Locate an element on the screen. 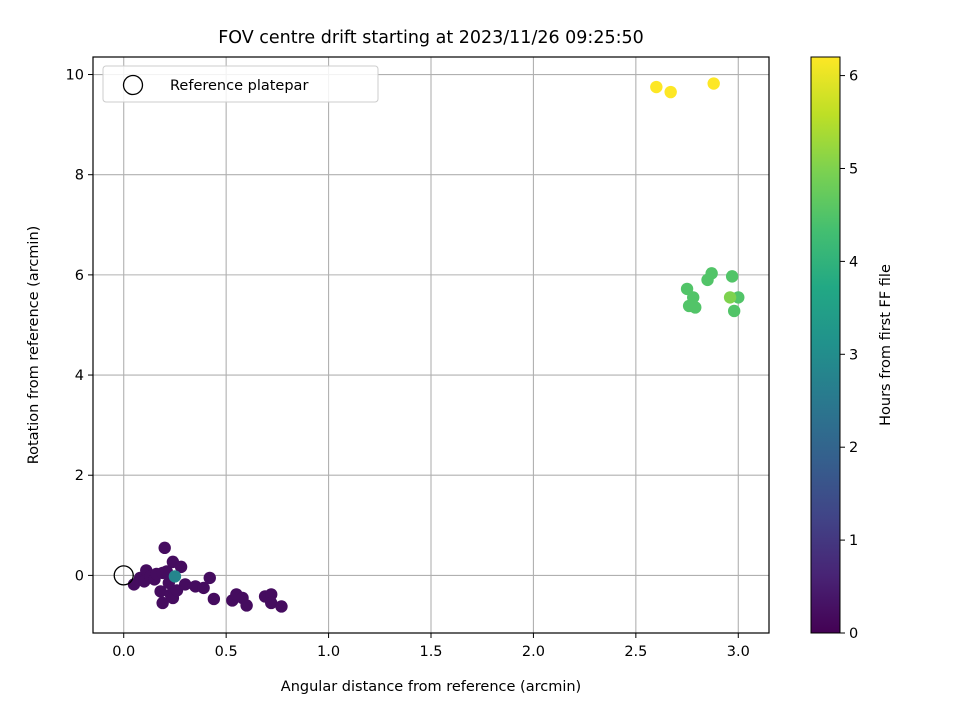 Image resolution: width=960 pixels, height=720 pixels. colorbar-ticks: 0 1 2 3 4 5 6 is located at coordinates (849, 355).